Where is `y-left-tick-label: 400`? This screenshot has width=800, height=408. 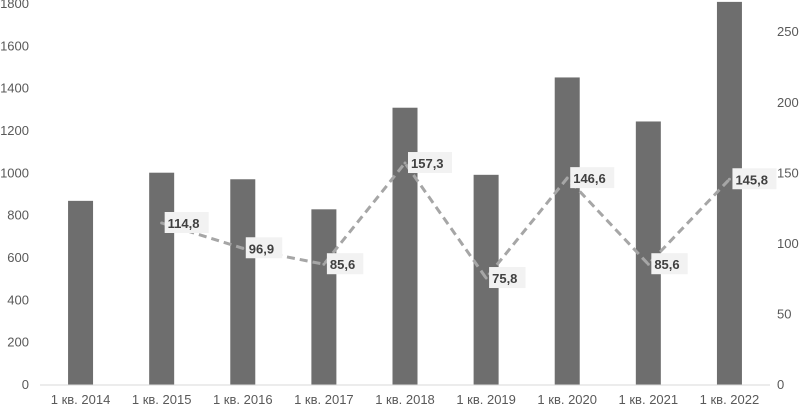
y-left-tick-label: 400 is located at coordinates (18, 299).